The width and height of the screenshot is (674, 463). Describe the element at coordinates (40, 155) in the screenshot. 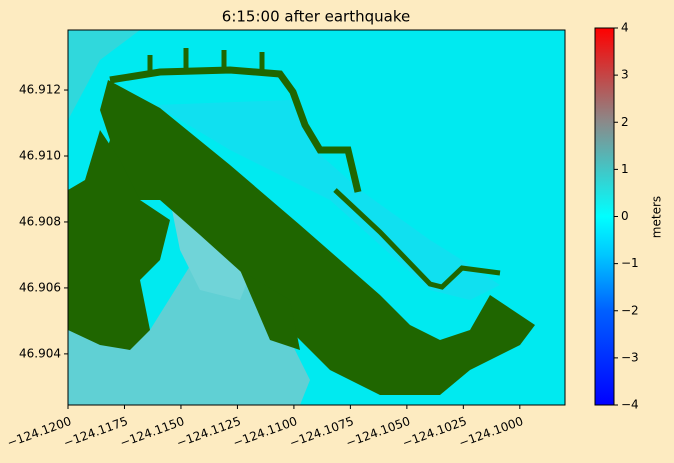

I see `y-tick-label: 46.910` at that location.